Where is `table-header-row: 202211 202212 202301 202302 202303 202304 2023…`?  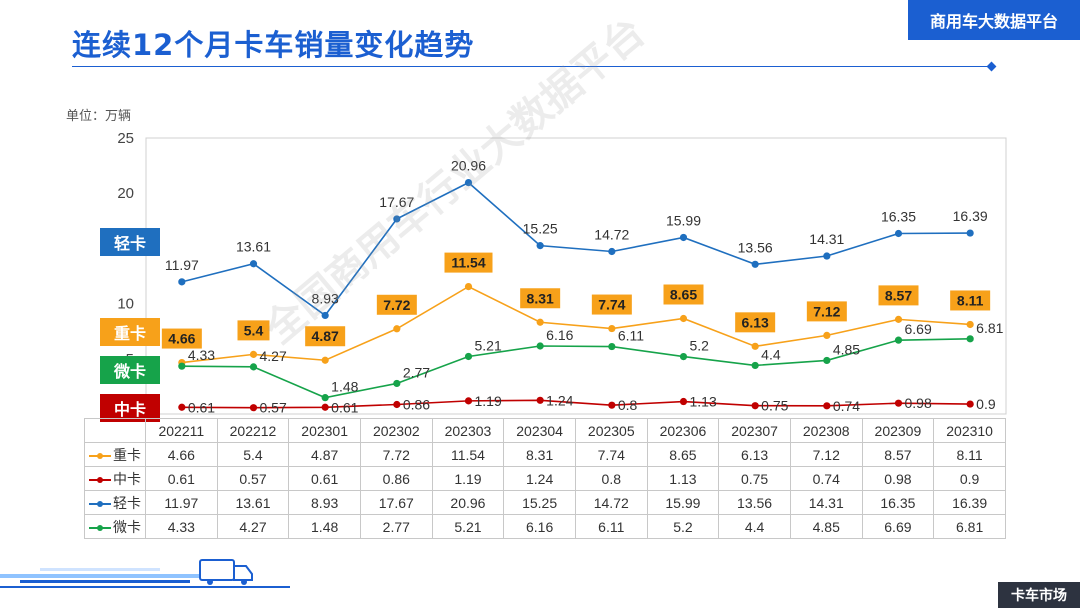
table-header-row: 202211 202212 202301 202302 202303 202304 2023… is located at coordinates (545, 430).